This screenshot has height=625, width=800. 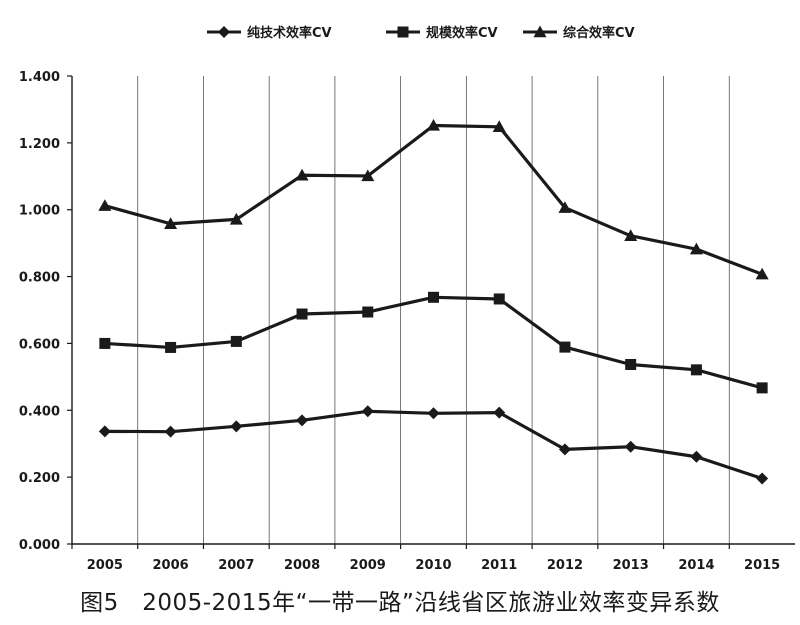 I want to click on legend-label: 纯技术效率CV, so click(x=289, y=33).